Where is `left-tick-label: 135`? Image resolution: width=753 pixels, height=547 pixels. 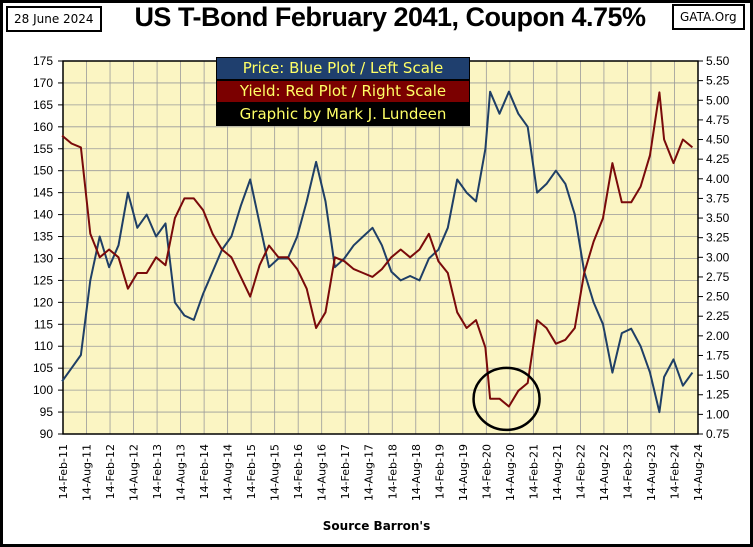
left-tick-label: 135 is located at coordinates (43, 237).